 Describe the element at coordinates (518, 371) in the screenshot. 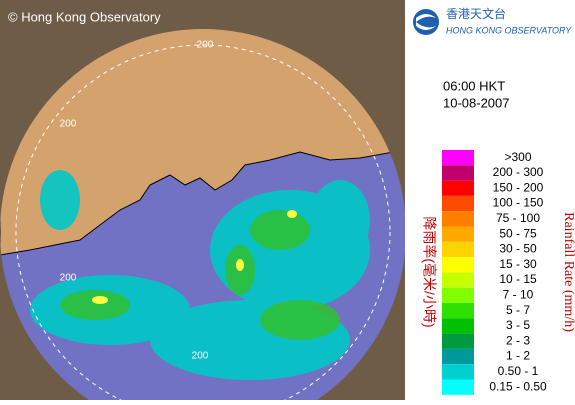

I see `legend-label: 0.50 - 1` at that location.